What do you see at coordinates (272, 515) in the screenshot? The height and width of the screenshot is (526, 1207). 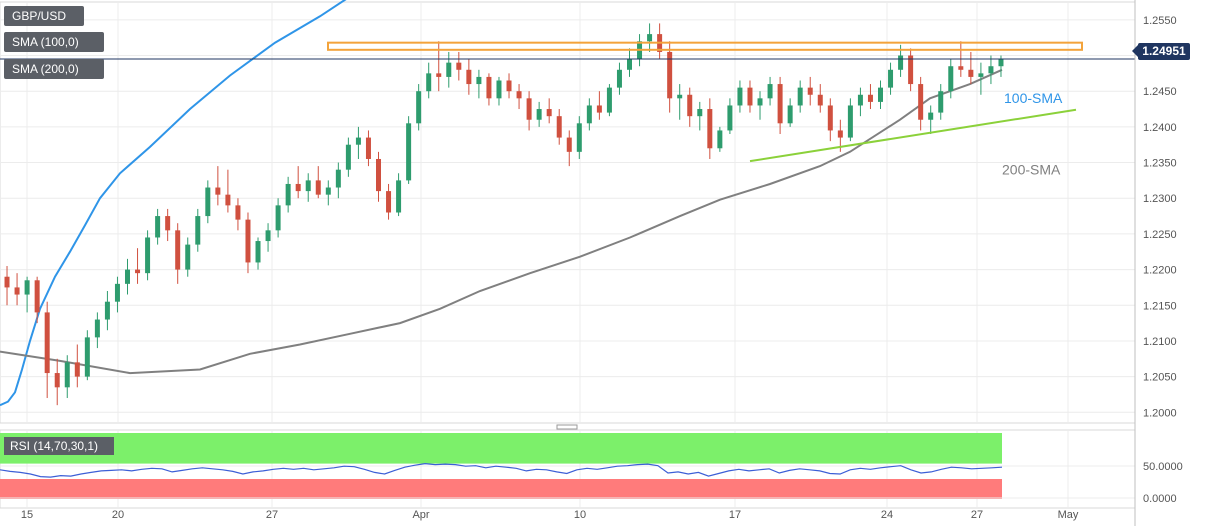 I see `x-tick-label: 27` at bounding box center [272, 515].